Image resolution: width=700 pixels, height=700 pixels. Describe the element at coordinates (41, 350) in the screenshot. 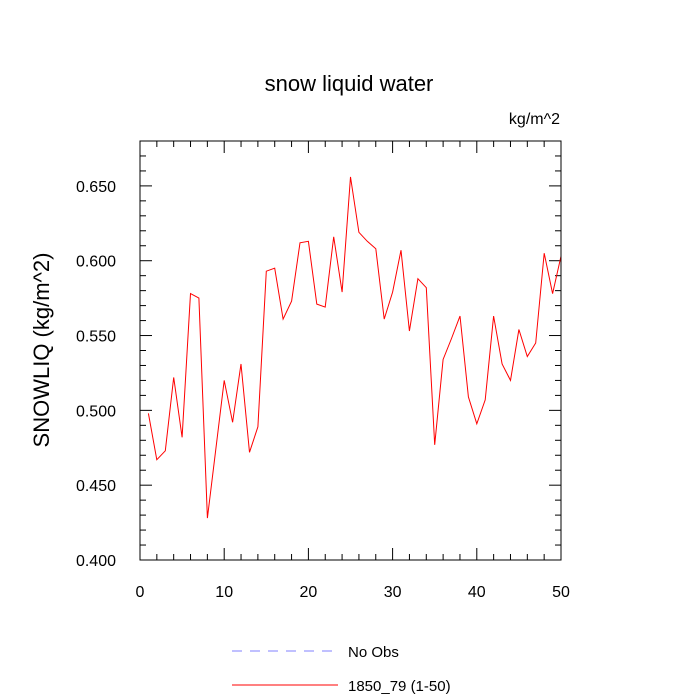

I see `y-axis-label: SNOWLIQ (kg/m^2)` at that location.